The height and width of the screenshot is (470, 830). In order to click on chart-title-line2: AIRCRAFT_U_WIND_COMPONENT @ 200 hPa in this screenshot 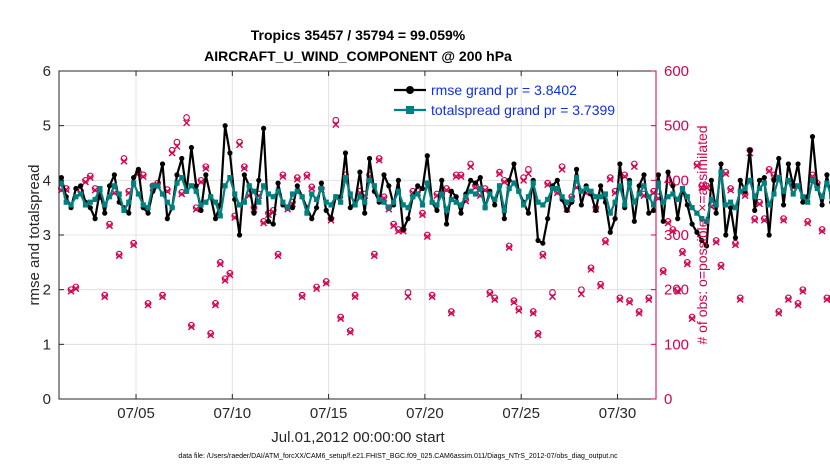, I will do `click(358, 56)`.